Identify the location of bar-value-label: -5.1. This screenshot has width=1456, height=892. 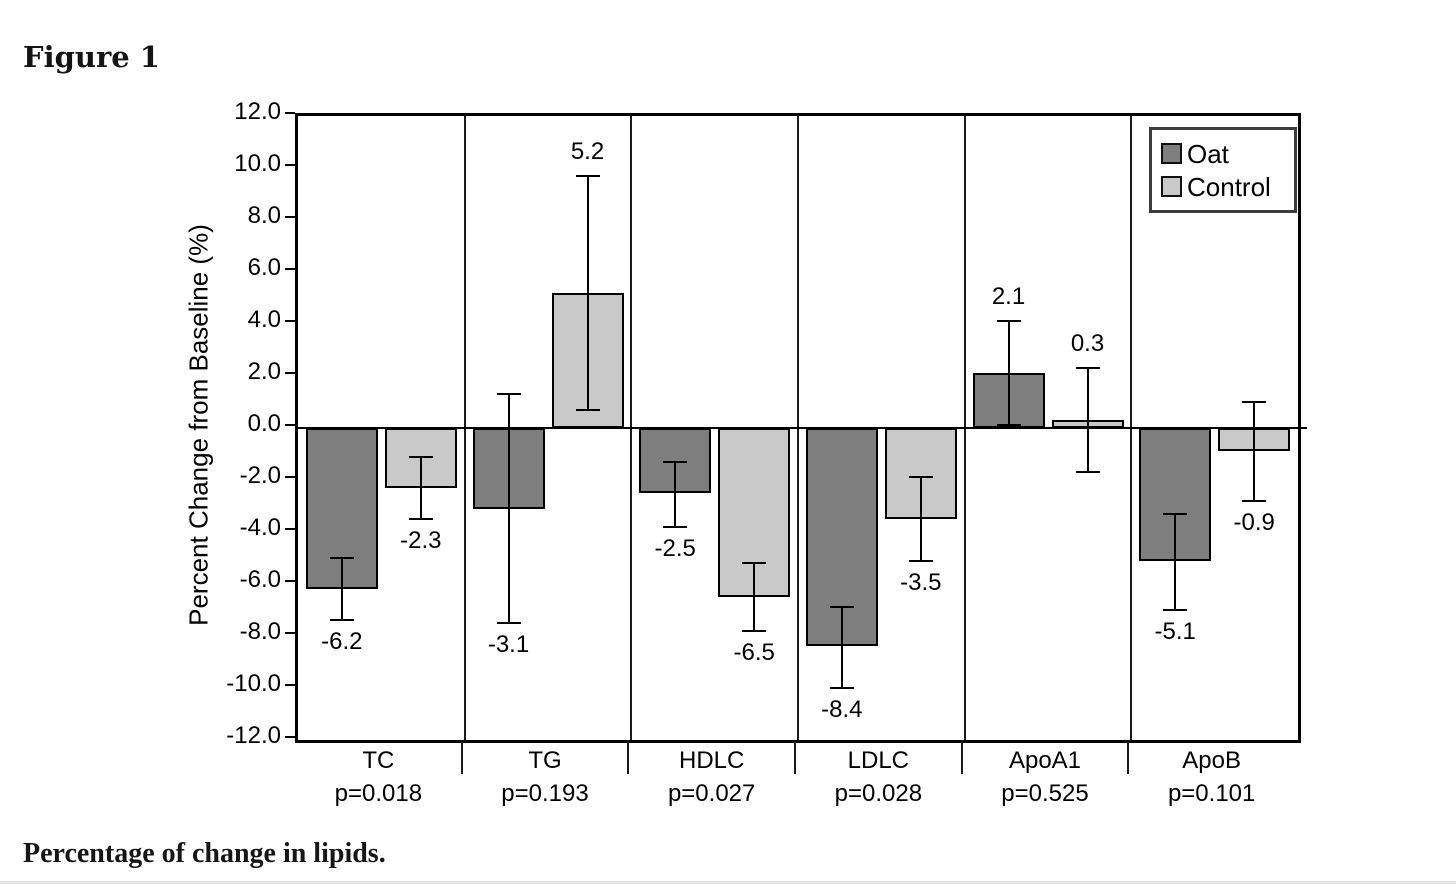
(1175, 631).